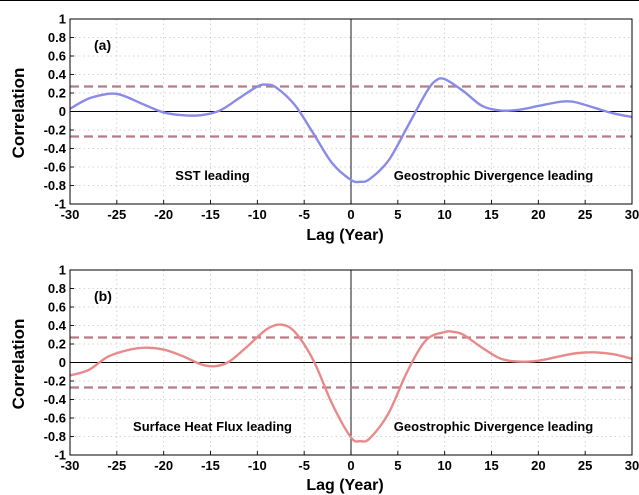 The image size is (639, 495). What do you see at coordinates (212, 175) in the screenshot?
I see `annotation-left: SST leading` at bounding box center [212, 175].